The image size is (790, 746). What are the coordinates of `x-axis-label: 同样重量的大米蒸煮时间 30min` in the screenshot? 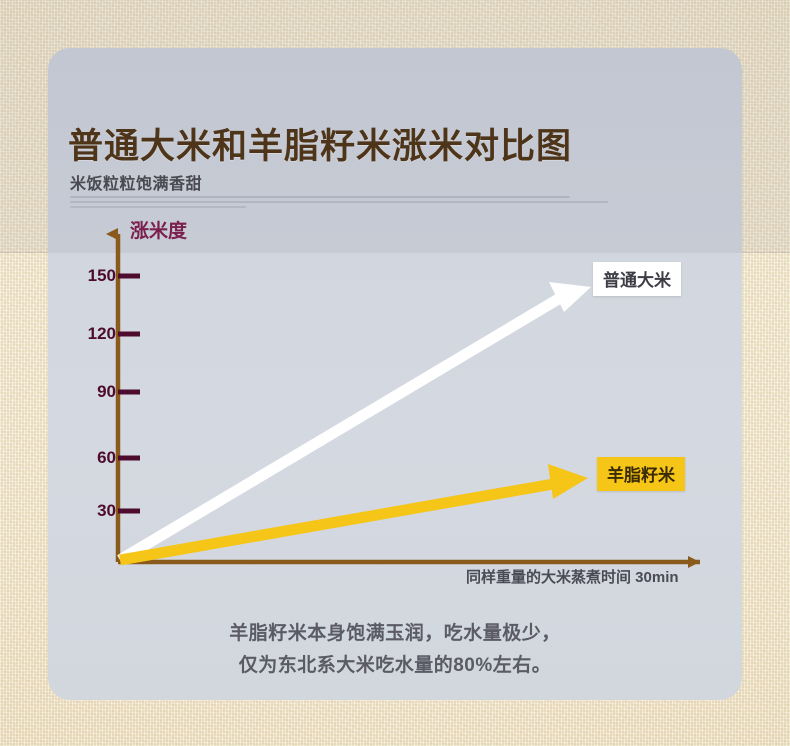 It's located at (572, 577).